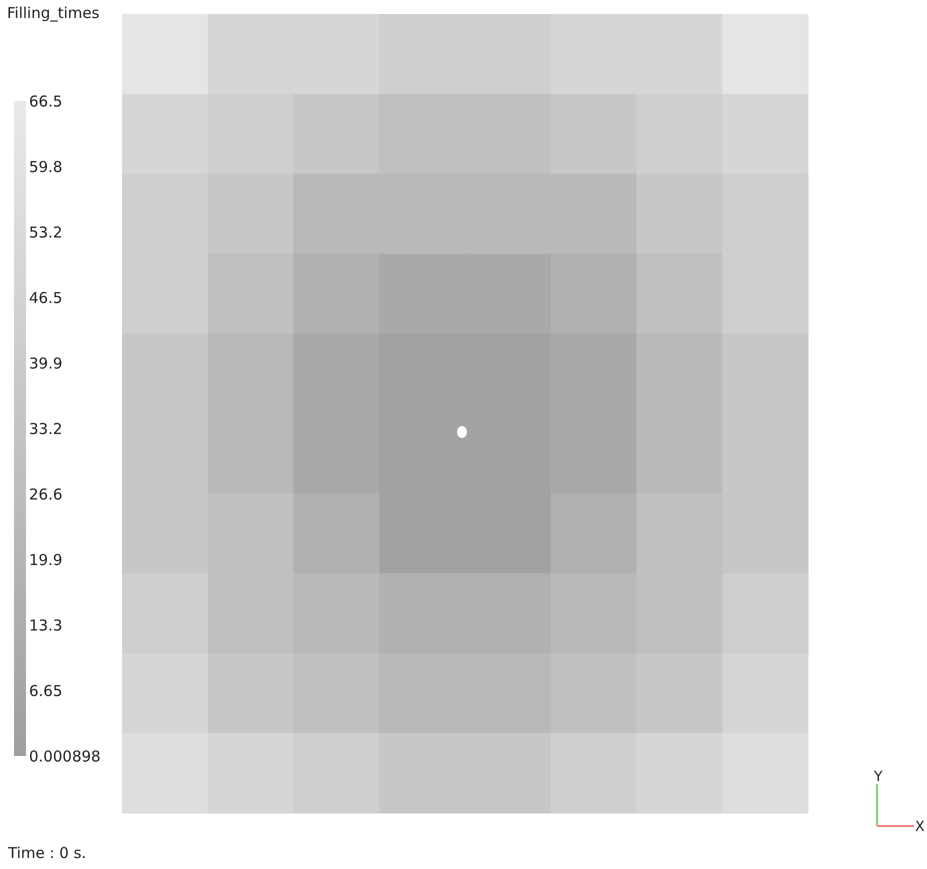 The width and height of the screenshot is (927, 869). I want to click on color-bar-label: 0.000898, so click(65, 756).